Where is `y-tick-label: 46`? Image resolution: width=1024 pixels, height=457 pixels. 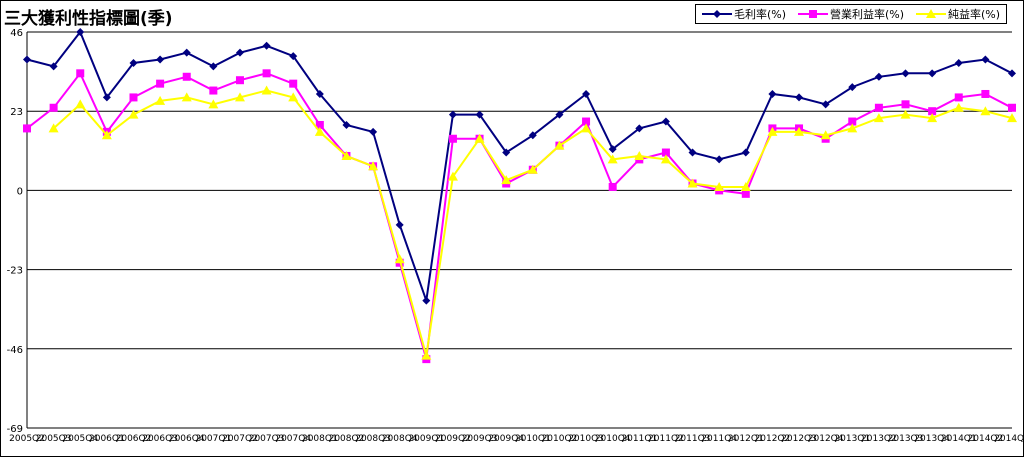 y-tick-label: 46 is located at coordinates (16, 33).